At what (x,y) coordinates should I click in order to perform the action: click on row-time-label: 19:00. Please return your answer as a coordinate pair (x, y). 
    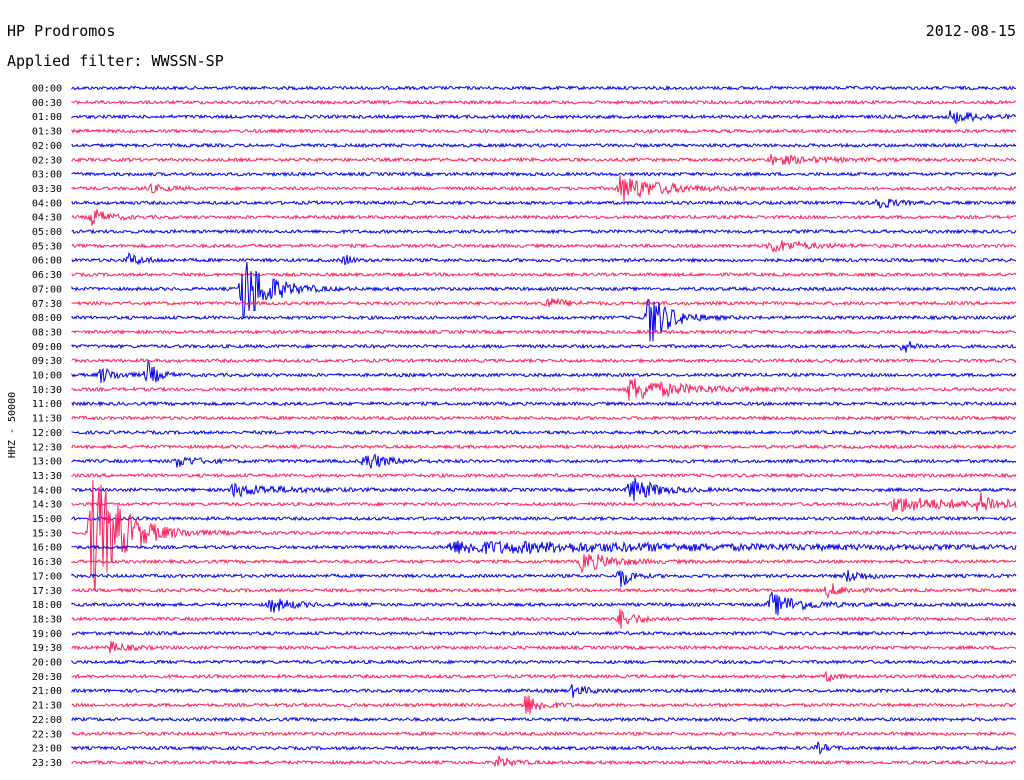
    Looking at the image, I should click on (47, 634).